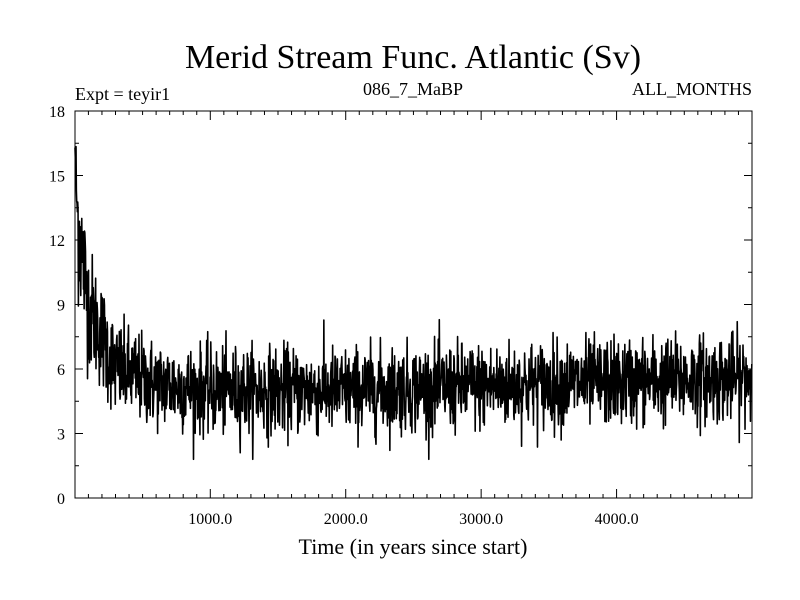  What do you see at coordinates (413, 546) in the screenshot?
I see `x-axis-label: Time (in years since start)` at bounding box center [413, 546].